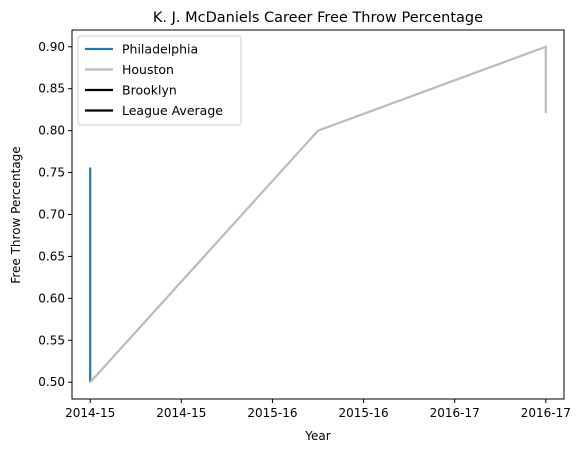 The height and width of the screenshot is (453, 582). Describe the element at coordinates (16, 214) in the screenshot. I see `y-axis-label: Free Throw Percentage` at that location.